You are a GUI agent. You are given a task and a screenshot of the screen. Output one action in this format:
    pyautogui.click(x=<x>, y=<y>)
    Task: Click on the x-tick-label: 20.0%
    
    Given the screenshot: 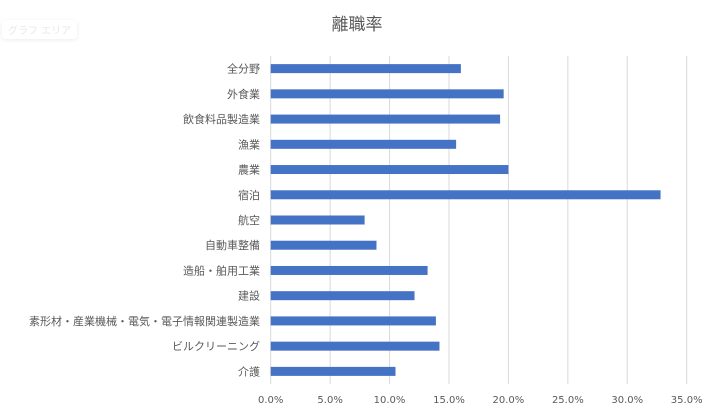 What is the action you would take?
    pyautogui.click(x=509, y=400)
    